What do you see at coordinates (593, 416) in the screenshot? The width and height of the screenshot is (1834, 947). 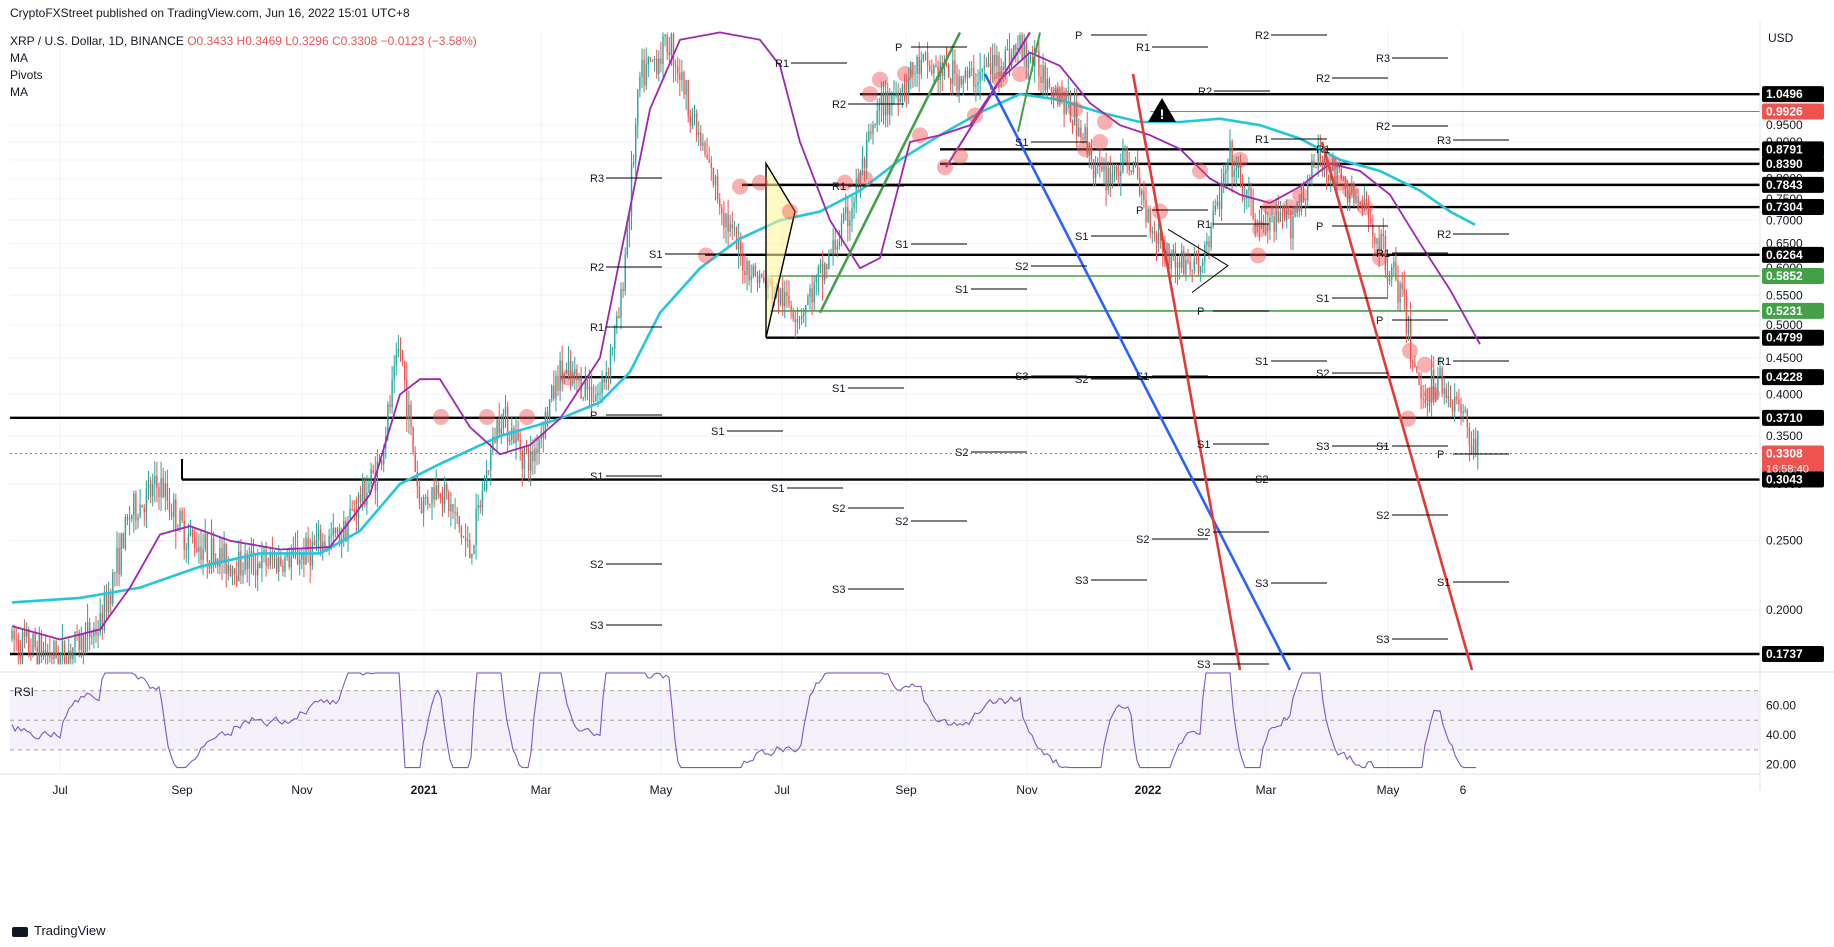 I see `pivot-label: P` at bounding box center [593, 416].